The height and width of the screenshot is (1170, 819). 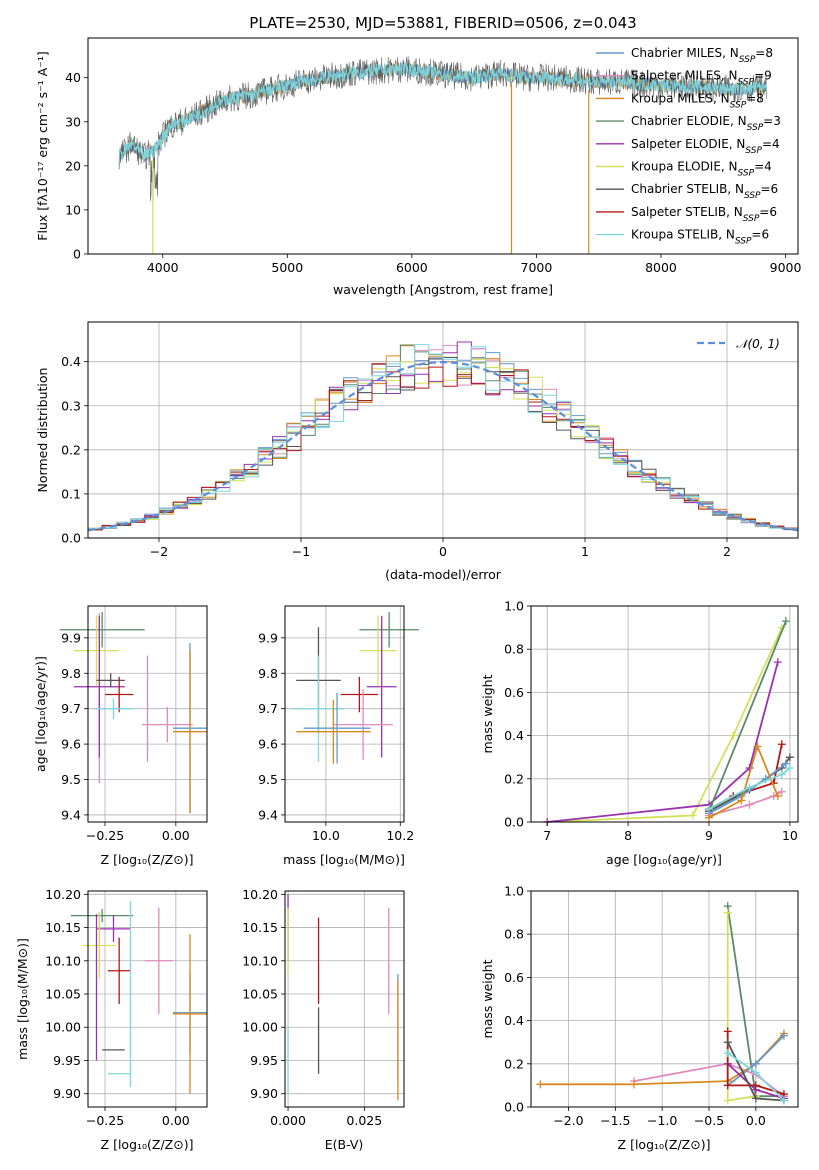 What do you see at coordinates (260, 1027) in the screenshot?
I see `mass-vs-EBV-ytick-label: 10.00` at bounding box center [260, 1027].